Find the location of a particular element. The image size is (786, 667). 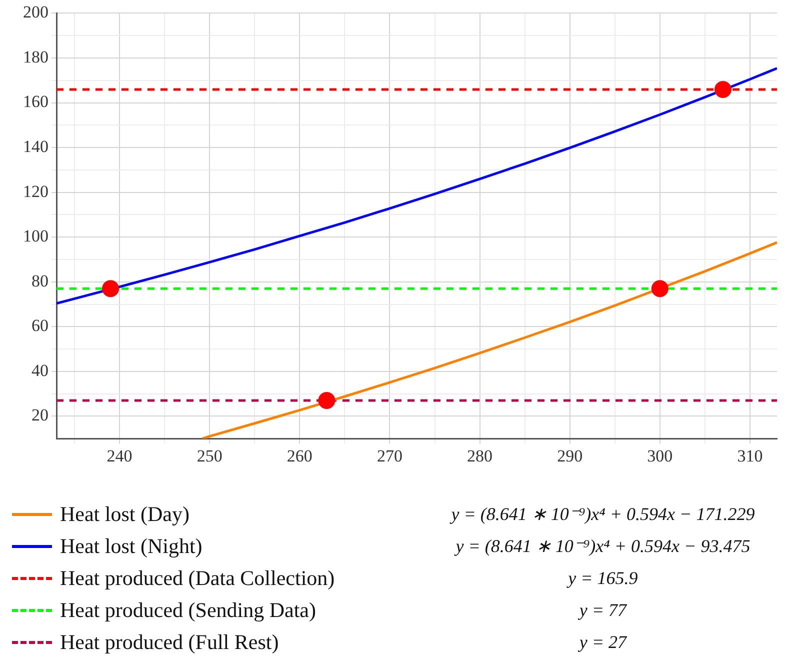

legend-label: Heat lost (Night) is located at coordinates (131, 546).